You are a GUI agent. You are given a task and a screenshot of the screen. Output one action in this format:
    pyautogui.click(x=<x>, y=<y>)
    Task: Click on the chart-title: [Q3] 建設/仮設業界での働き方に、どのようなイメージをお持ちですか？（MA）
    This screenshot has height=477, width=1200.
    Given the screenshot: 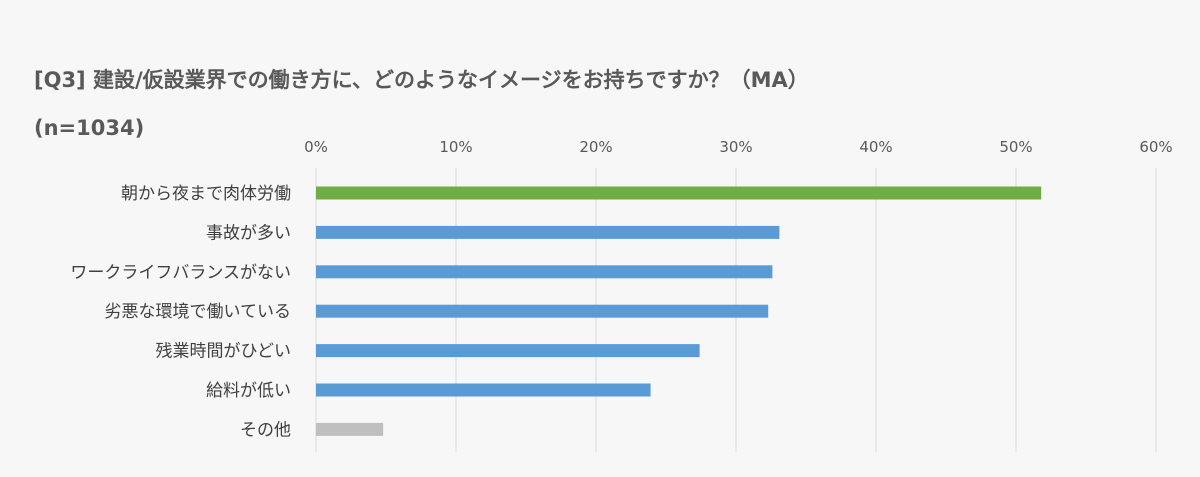 What is the action you would take?
    pyautogui.click(x=421, y=80)
    